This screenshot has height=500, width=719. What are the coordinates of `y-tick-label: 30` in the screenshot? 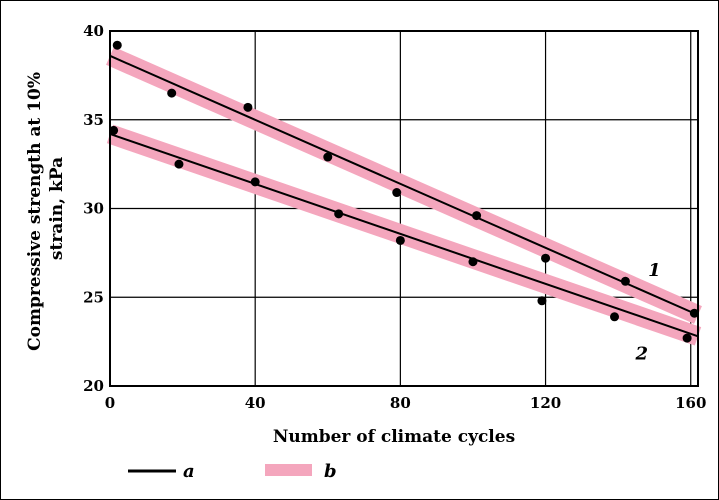 It's located at (93, 209).